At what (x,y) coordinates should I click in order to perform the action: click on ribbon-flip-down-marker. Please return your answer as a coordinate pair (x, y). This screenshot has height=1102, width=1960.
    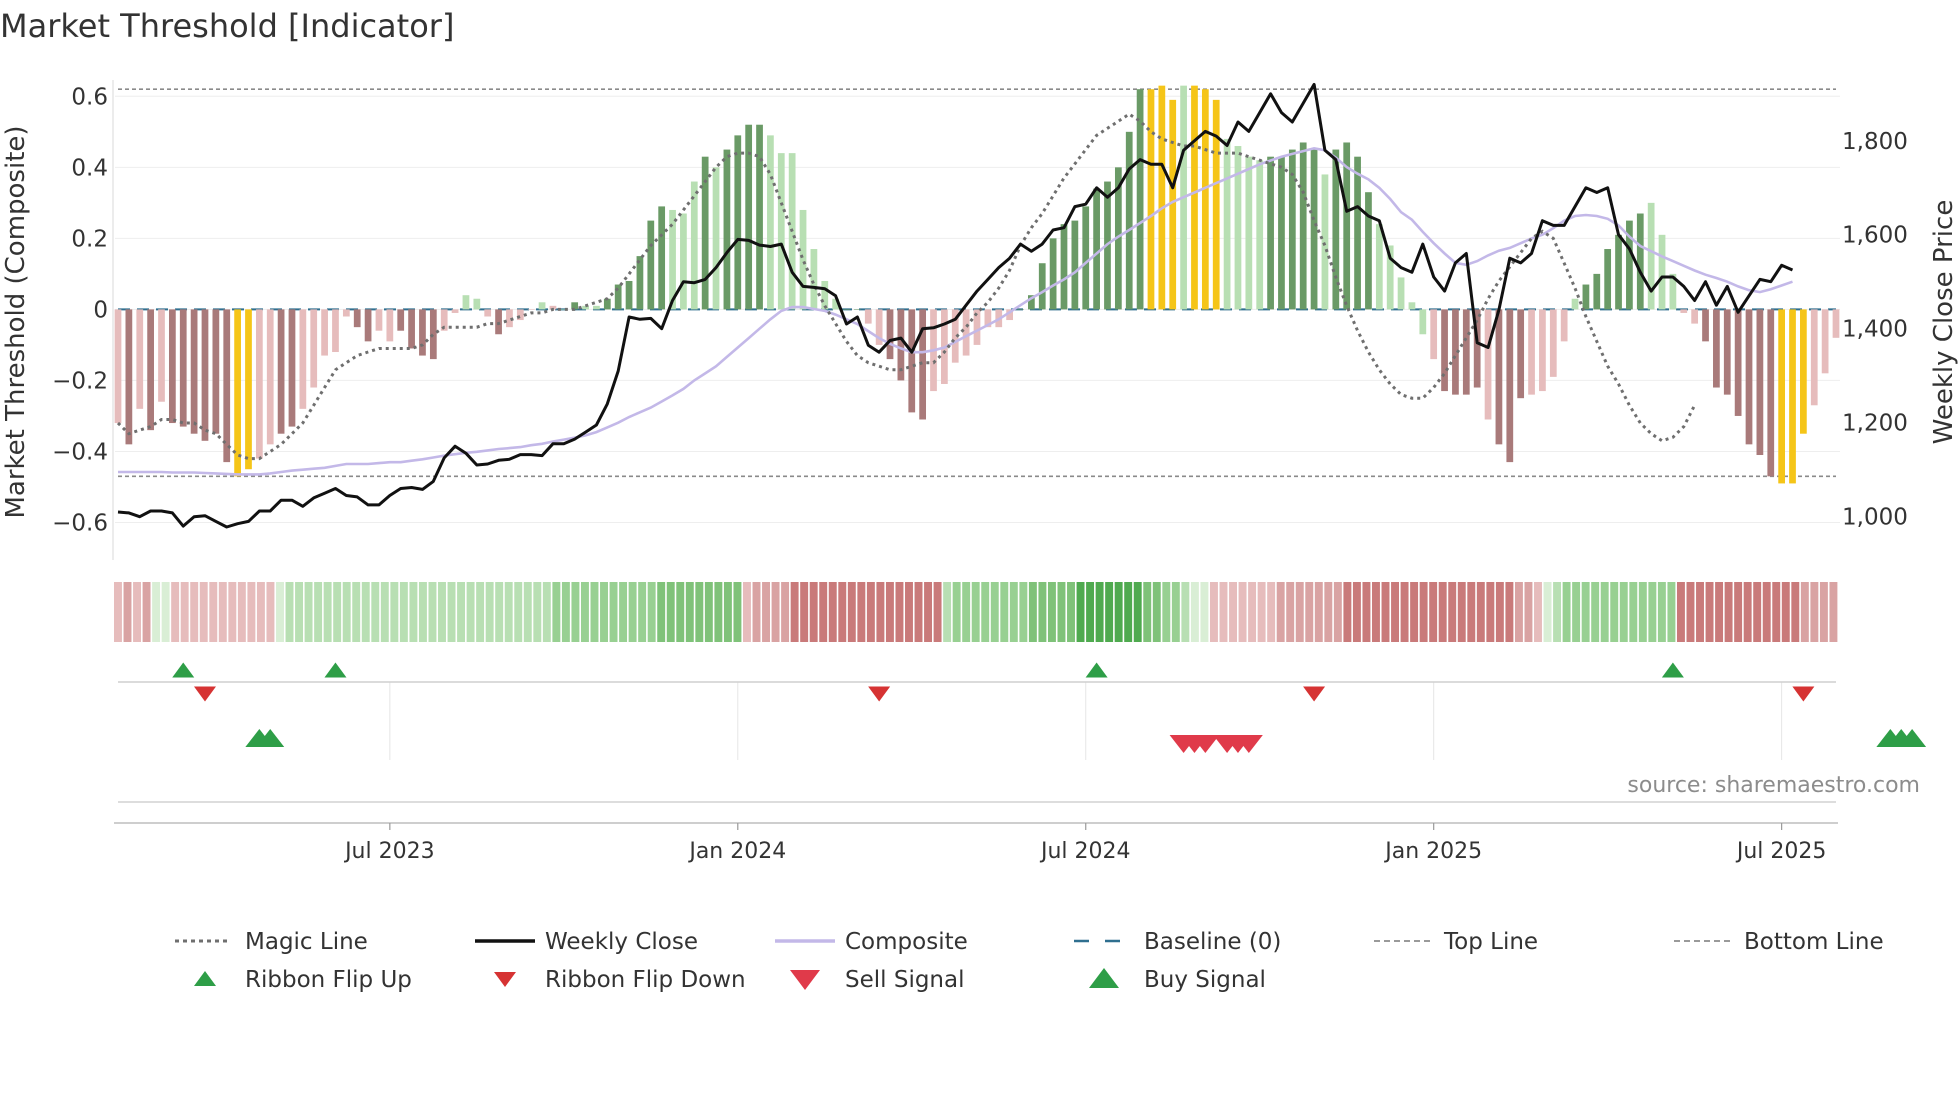
    Looking at the image, I should click on (879, 694).